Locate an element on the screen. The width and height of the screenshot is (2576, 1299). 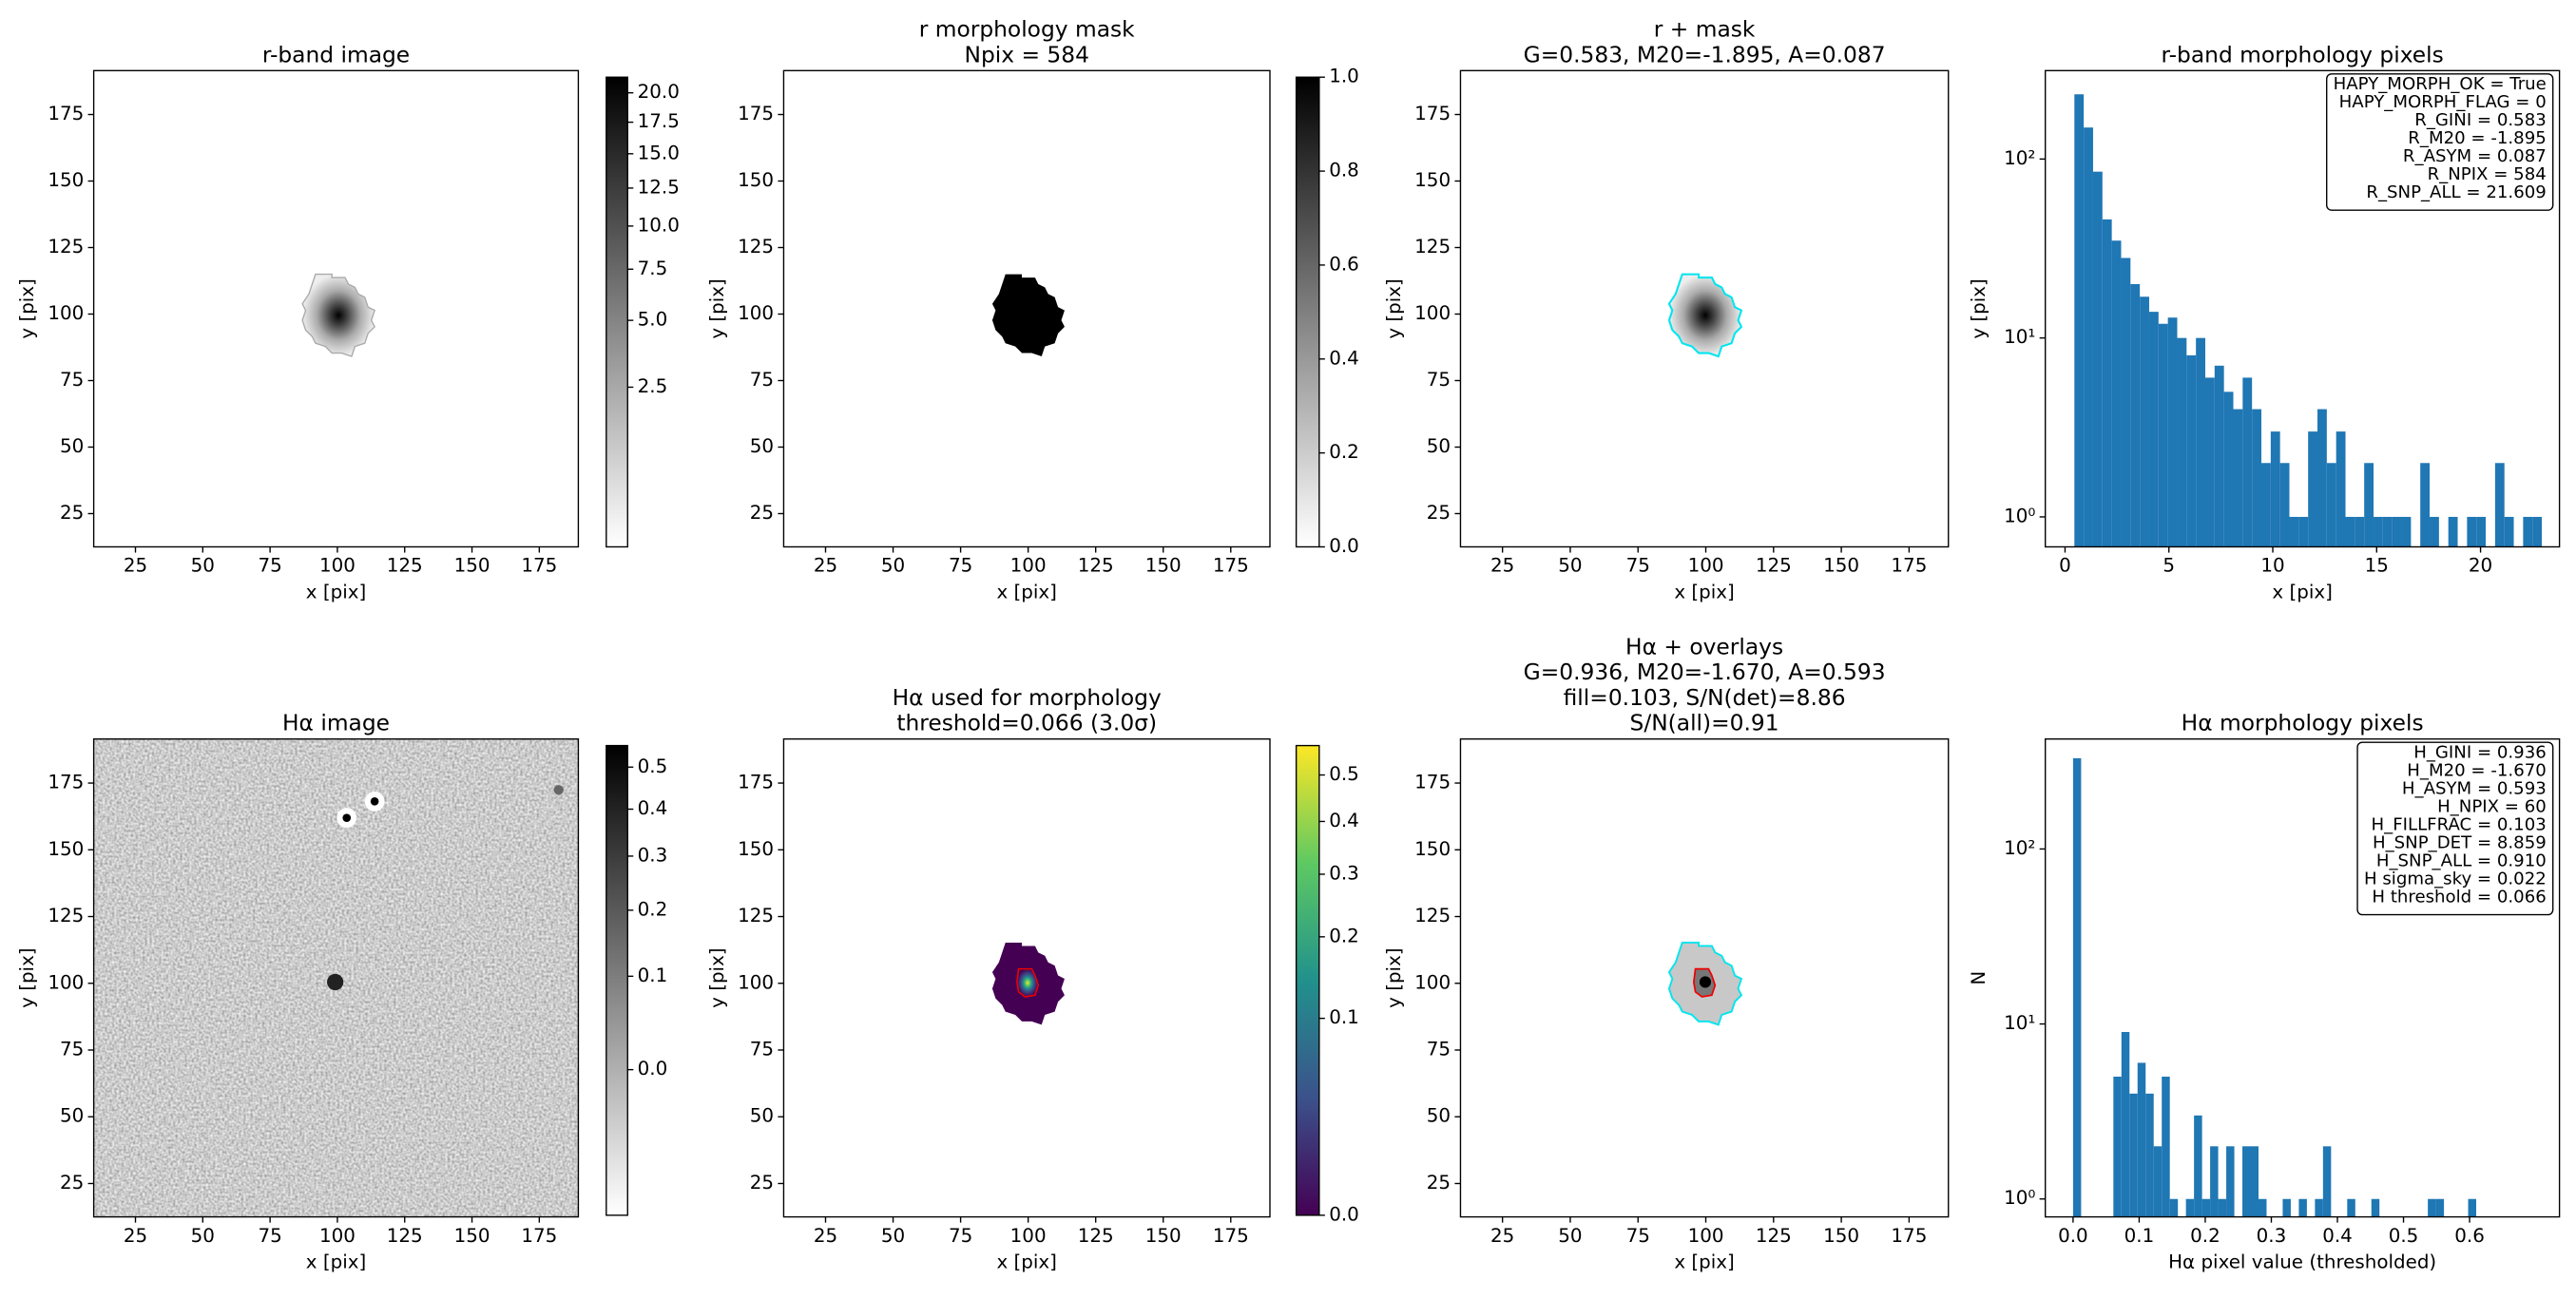
panel-title: G=0.583, M20=-1.895, A=0.087 is located at coordinates (1705, 54).